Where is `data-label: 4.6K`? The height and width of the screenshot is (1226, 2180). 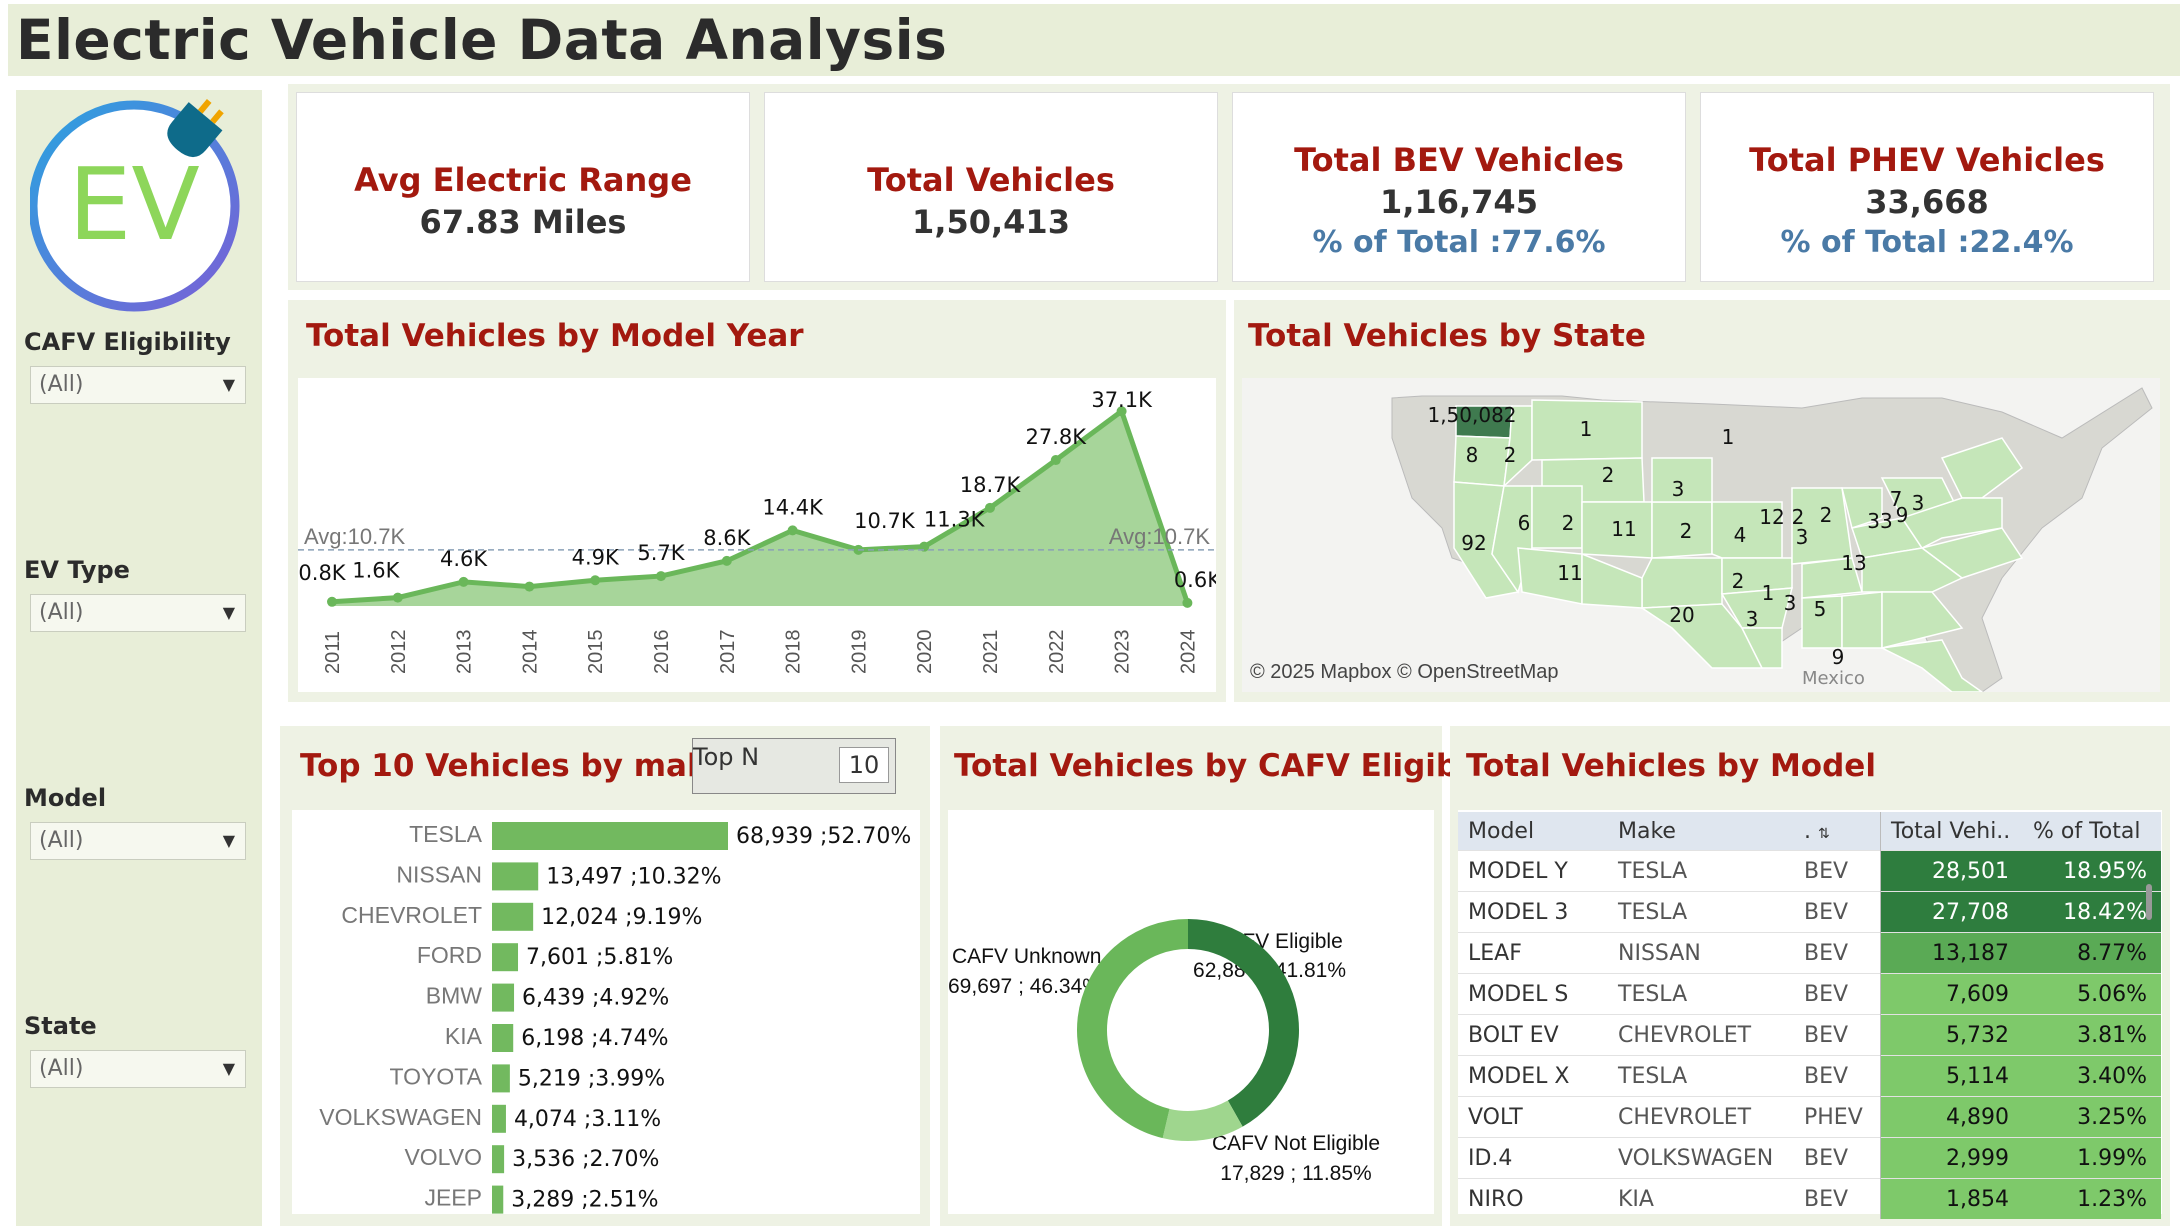
data-label: 4.6K is located at coordinates (464, 559).